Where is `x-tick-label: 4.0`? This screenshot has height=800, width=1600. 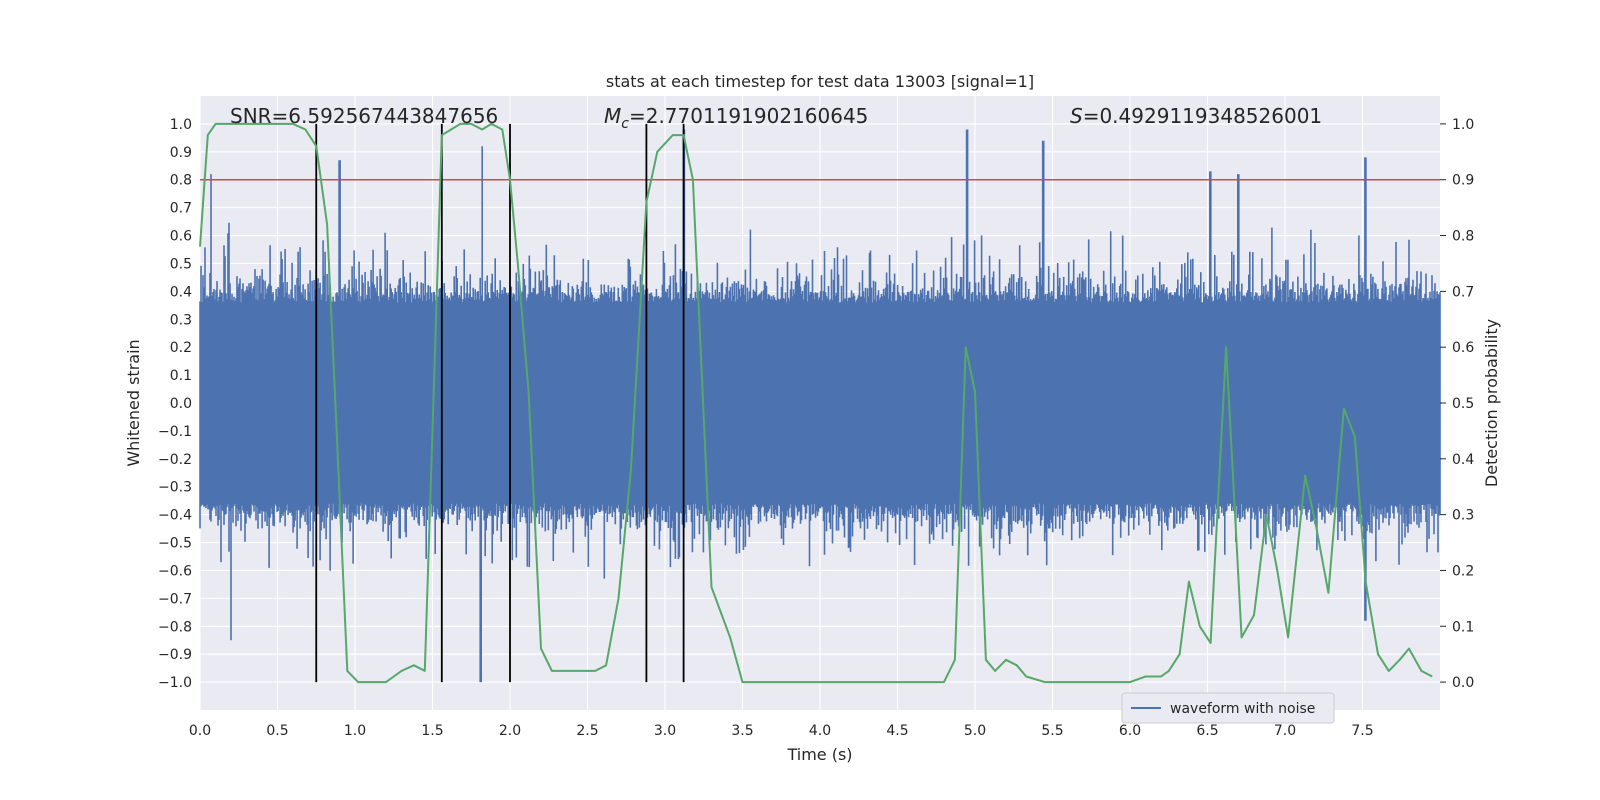
x-tick-label: 4.0 is located at coordinates (820, 731).